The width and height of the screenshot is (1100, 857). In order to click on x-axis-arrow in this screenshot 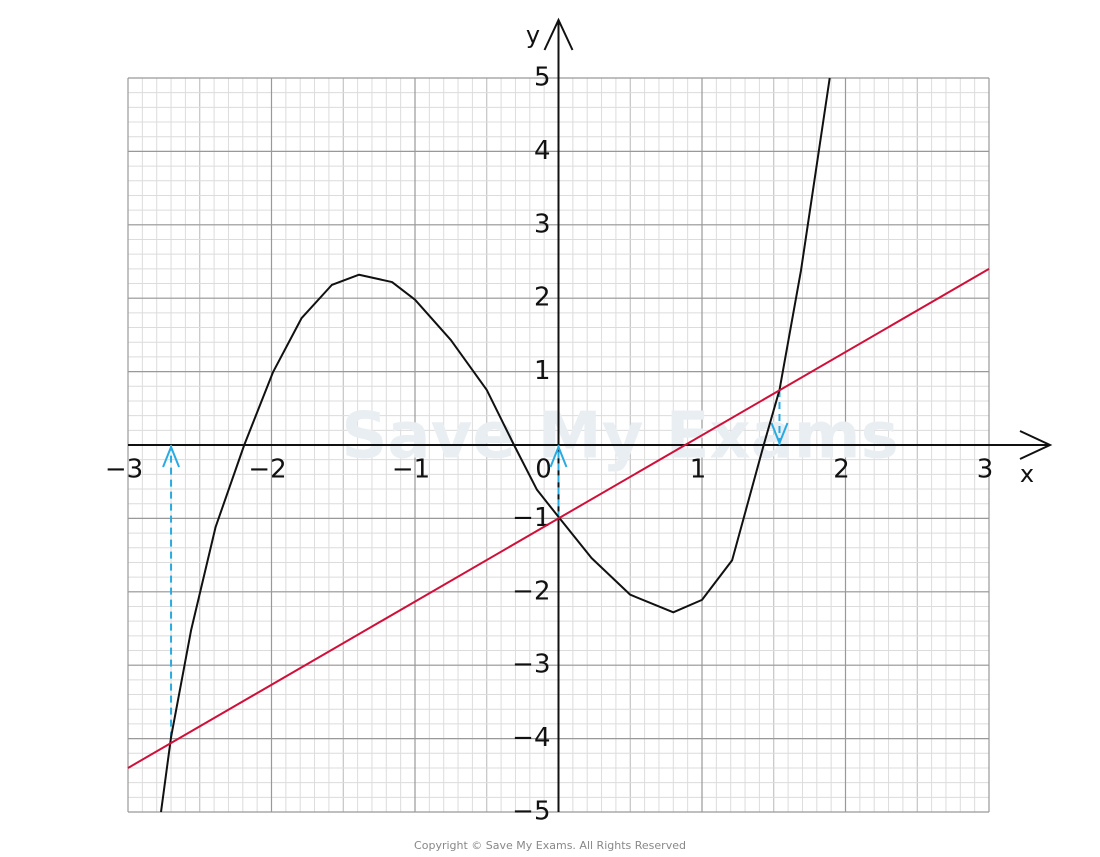, I will do `click(1036, 445)`.